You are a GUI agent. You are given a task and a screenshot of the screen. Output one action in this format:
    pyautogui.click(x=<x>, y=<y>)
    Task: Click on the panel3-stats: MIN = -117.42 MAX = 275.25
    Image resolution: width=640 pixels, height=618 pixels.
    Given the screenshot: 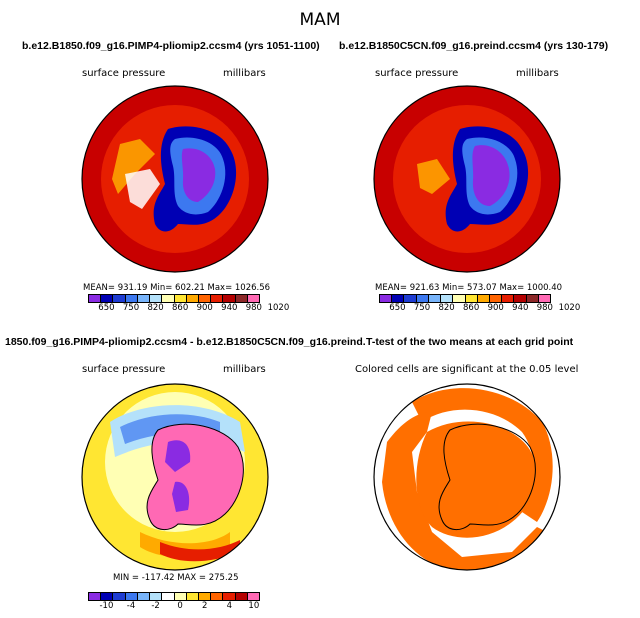 What is the action you would take?
    pyautogui.click(x=176, y=578)
    